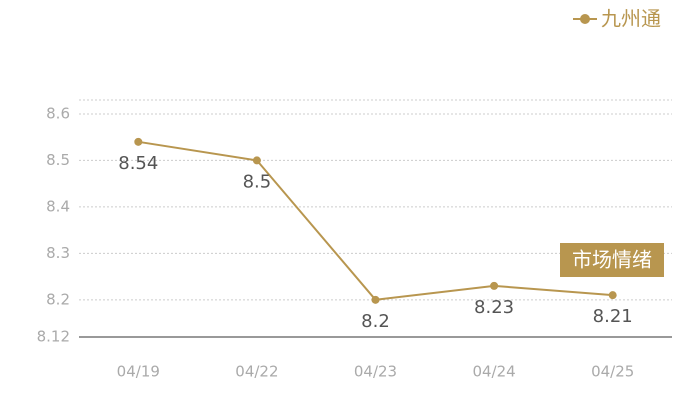  I want to click on annotation-box, so click(612, 260).